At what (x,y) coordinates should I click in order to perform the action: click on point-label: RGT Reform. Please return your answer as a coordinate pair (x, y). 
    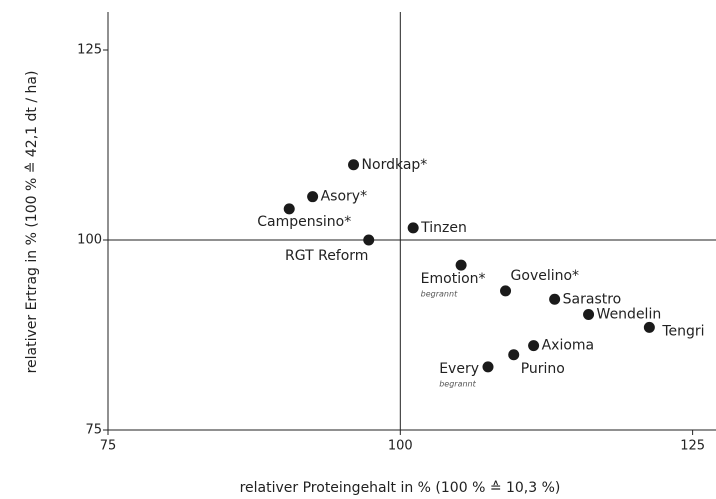
    Looking at the image, I should click on (326, 256).